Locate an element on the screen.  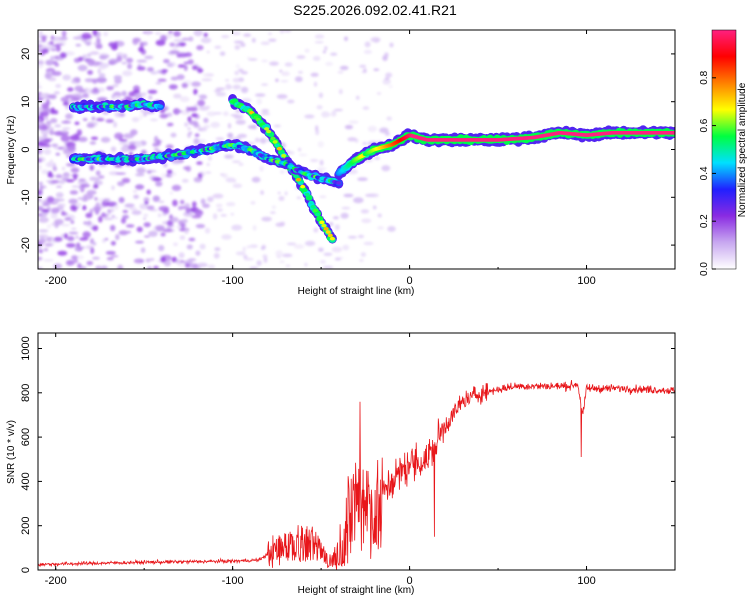
y-tick-label: 10 is located at coordinates (26, 102).